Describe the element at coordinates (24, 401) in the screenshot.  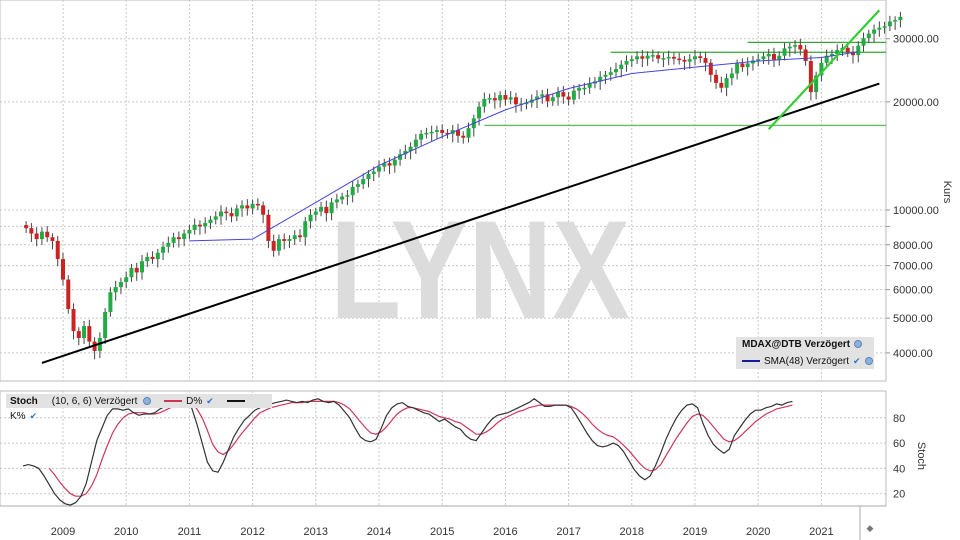
I see `stoch-legend-title: Stoch` at that location.